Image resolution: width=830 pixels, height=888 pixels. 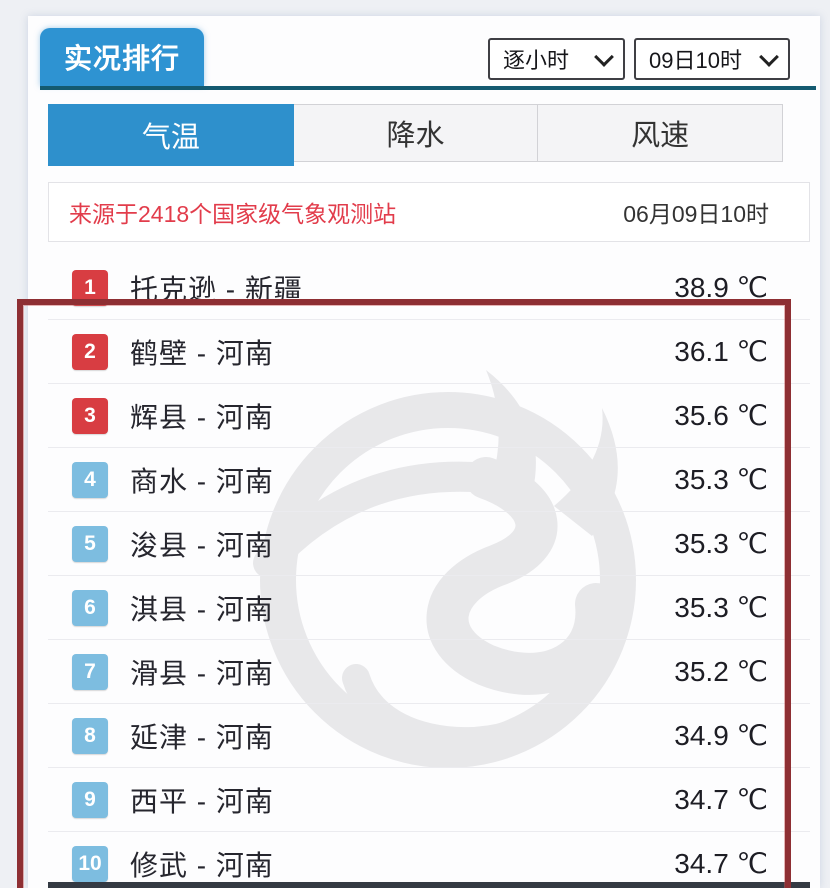 What do you see at coordinates (202, 353) in the screenshot?
I see `station-name: 鹤壁 - 河南` at bounding box center [202, 353].